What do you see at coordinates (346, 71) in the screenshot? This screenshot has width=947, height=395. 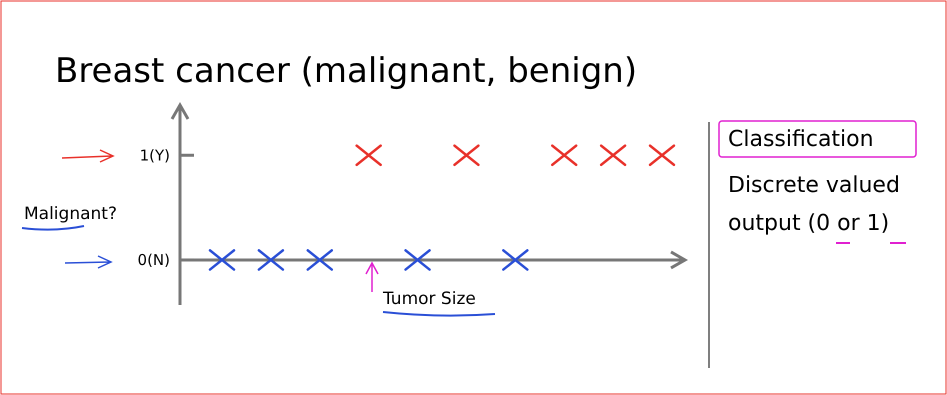 I see `chart-title: Breast cancer (malignant, benign)` at bounding box center [346, 71].